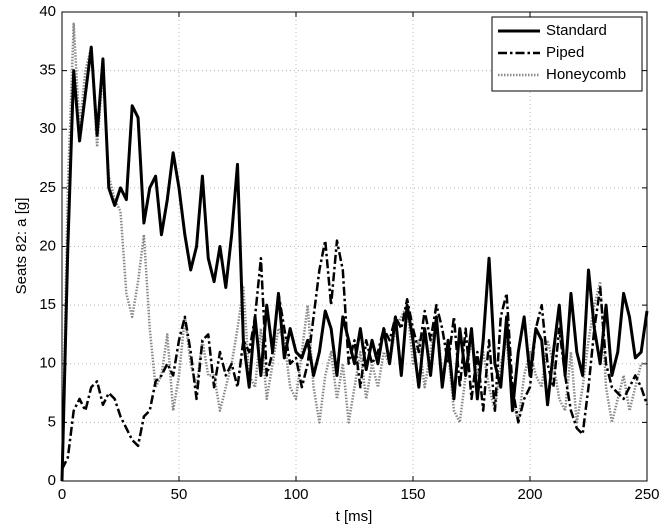 This screenshot has width=661, height=529. Describe the element at coordinates (52, 421) in the screenshot. I see `y-tick-label: 5` at that location.